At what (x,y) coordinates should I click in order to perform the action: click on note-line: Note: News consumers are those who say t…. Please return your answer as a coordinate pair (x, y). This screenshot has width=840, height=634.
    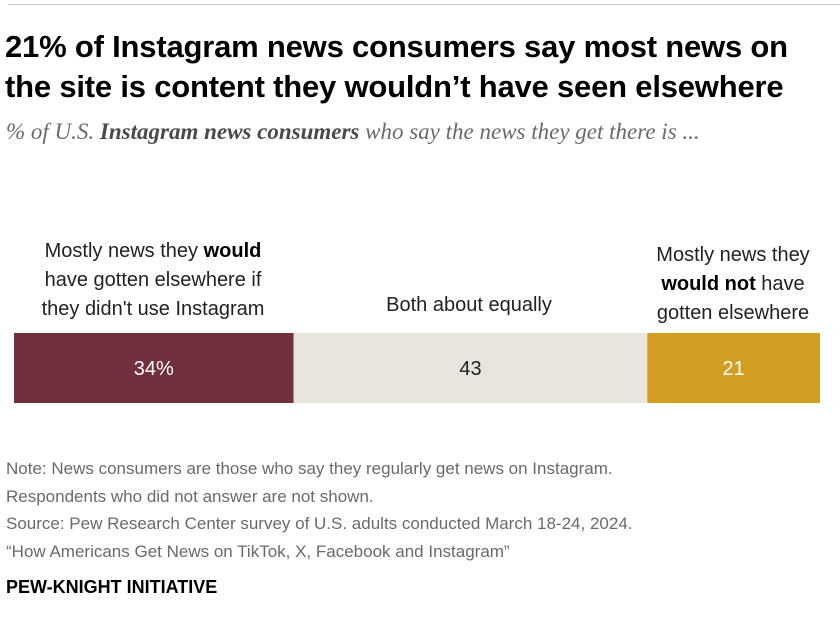
    Looking at the image, I should click on (309, 468).